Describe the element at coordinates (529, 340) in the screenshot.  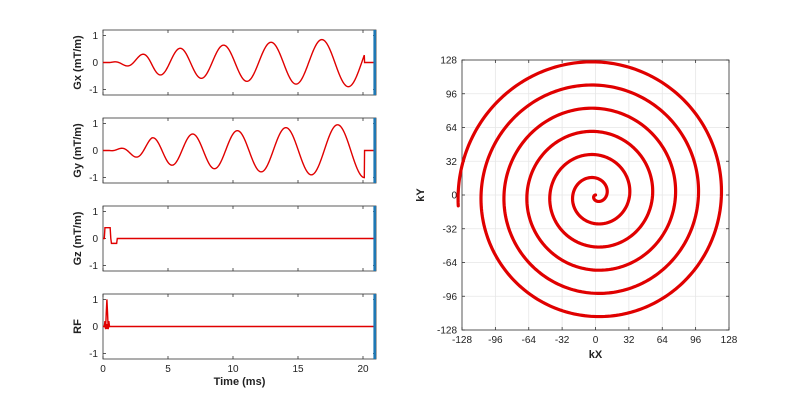
I see `x-tick-label: -64` at that location.